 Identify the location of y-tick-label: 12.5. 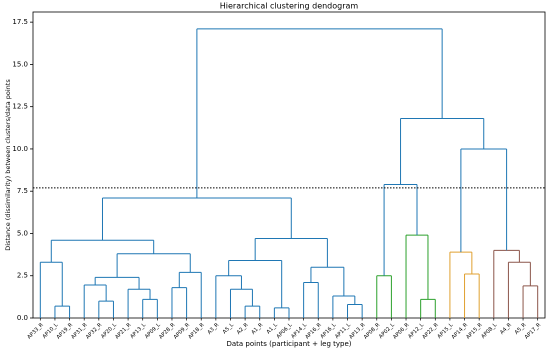
(20, 107).